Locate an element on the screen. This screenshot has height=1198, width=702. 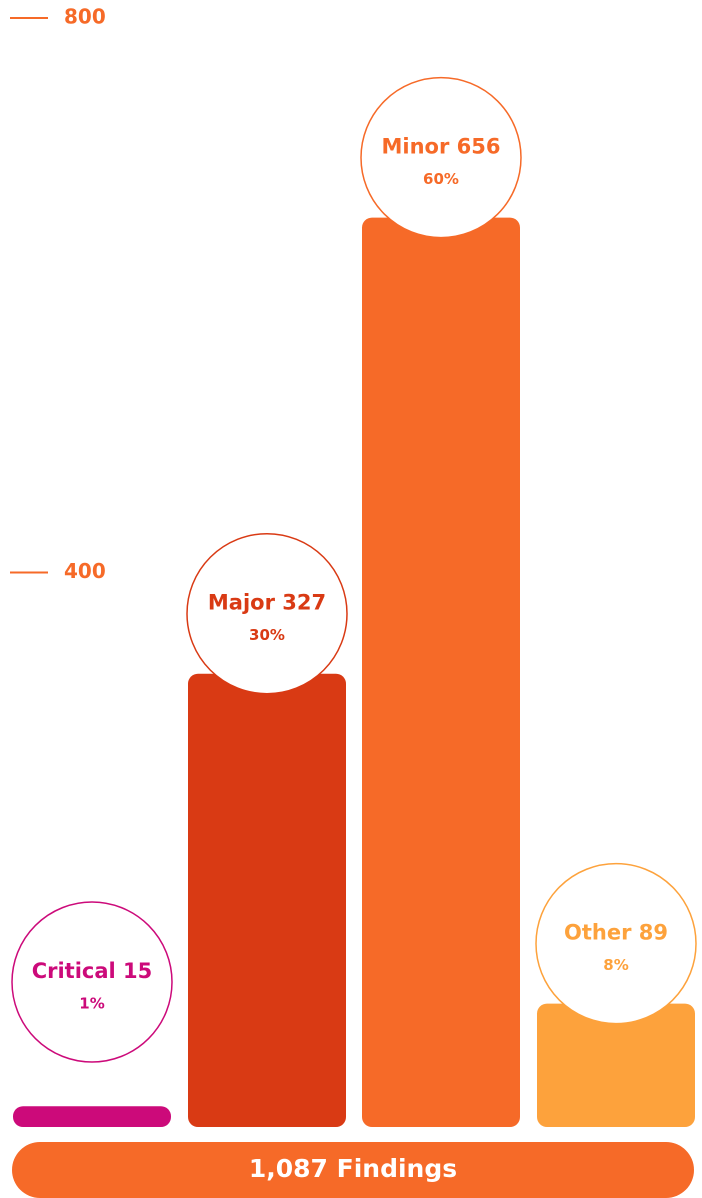
data-label: Minor 656 is located at coordinates (441, 147).